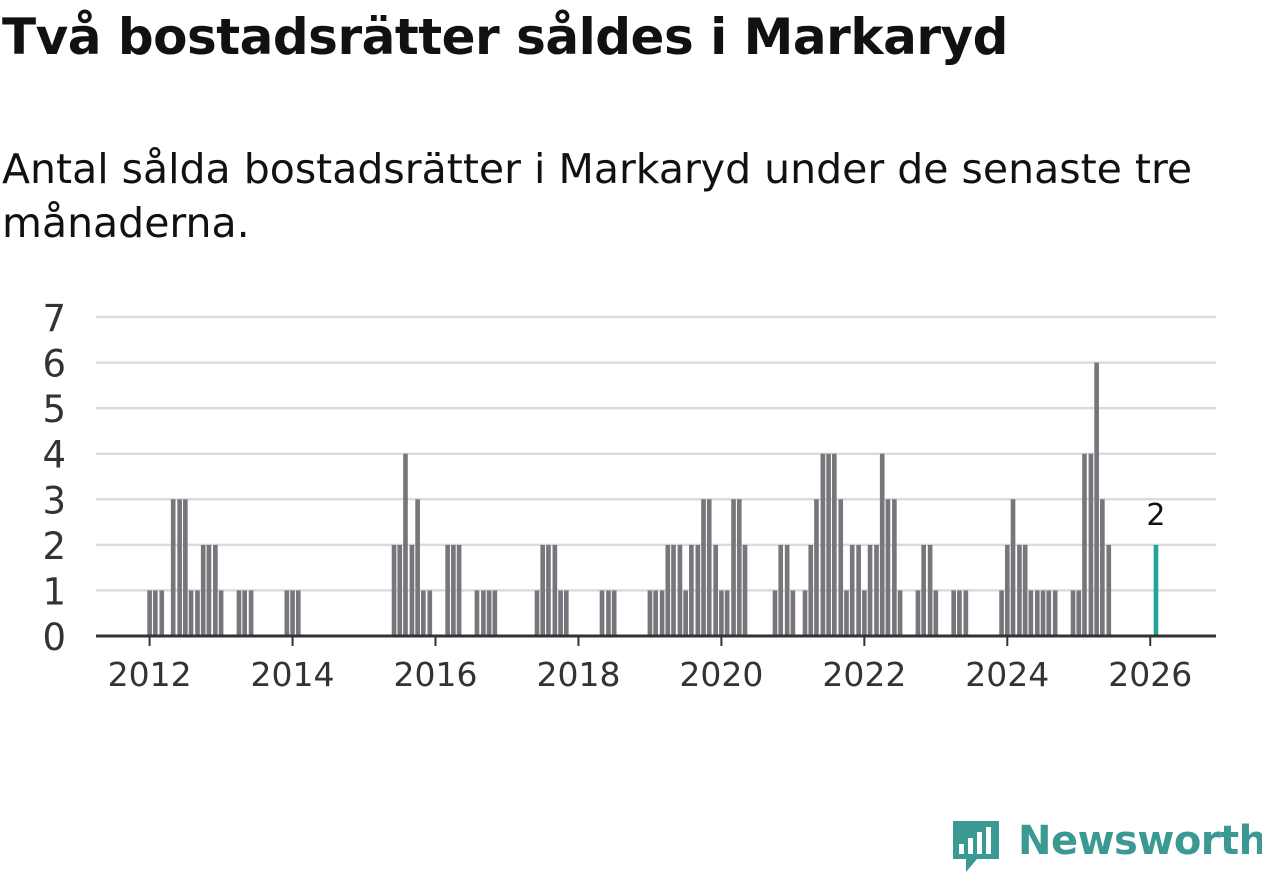  I want to click on x-tick-label: 2020, so click(721, 674).